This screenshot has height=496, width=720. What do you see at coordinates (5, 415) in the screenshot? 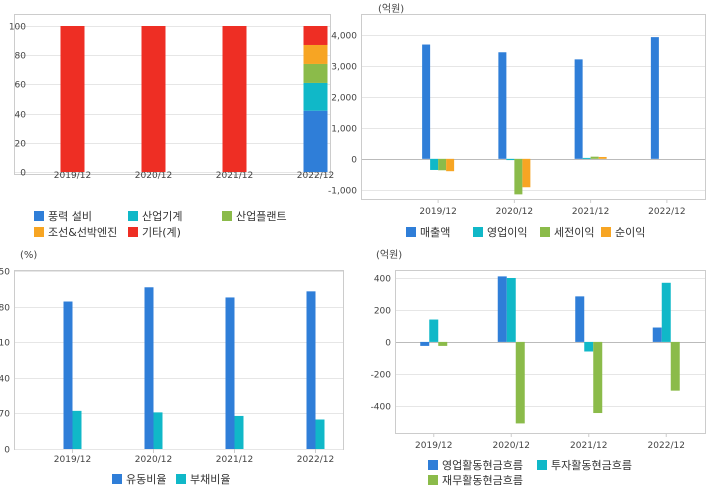
I see `y-tick-label: 70` at bounding box center [5, 415].